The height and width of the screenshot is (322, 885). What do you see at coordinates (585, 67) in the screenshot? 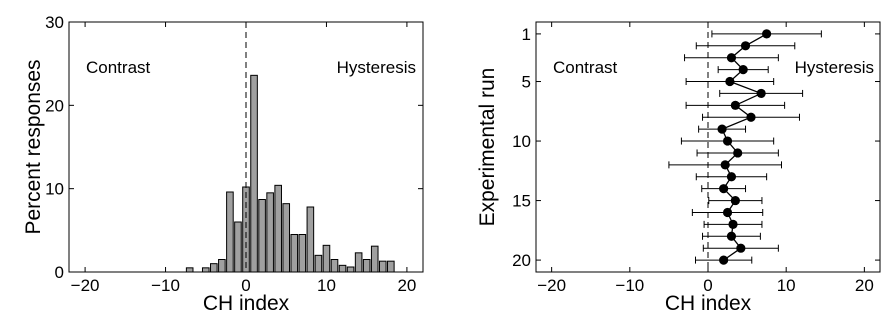
I see `runs-contrast-label: Contrast` at bounding box center [585, 67].